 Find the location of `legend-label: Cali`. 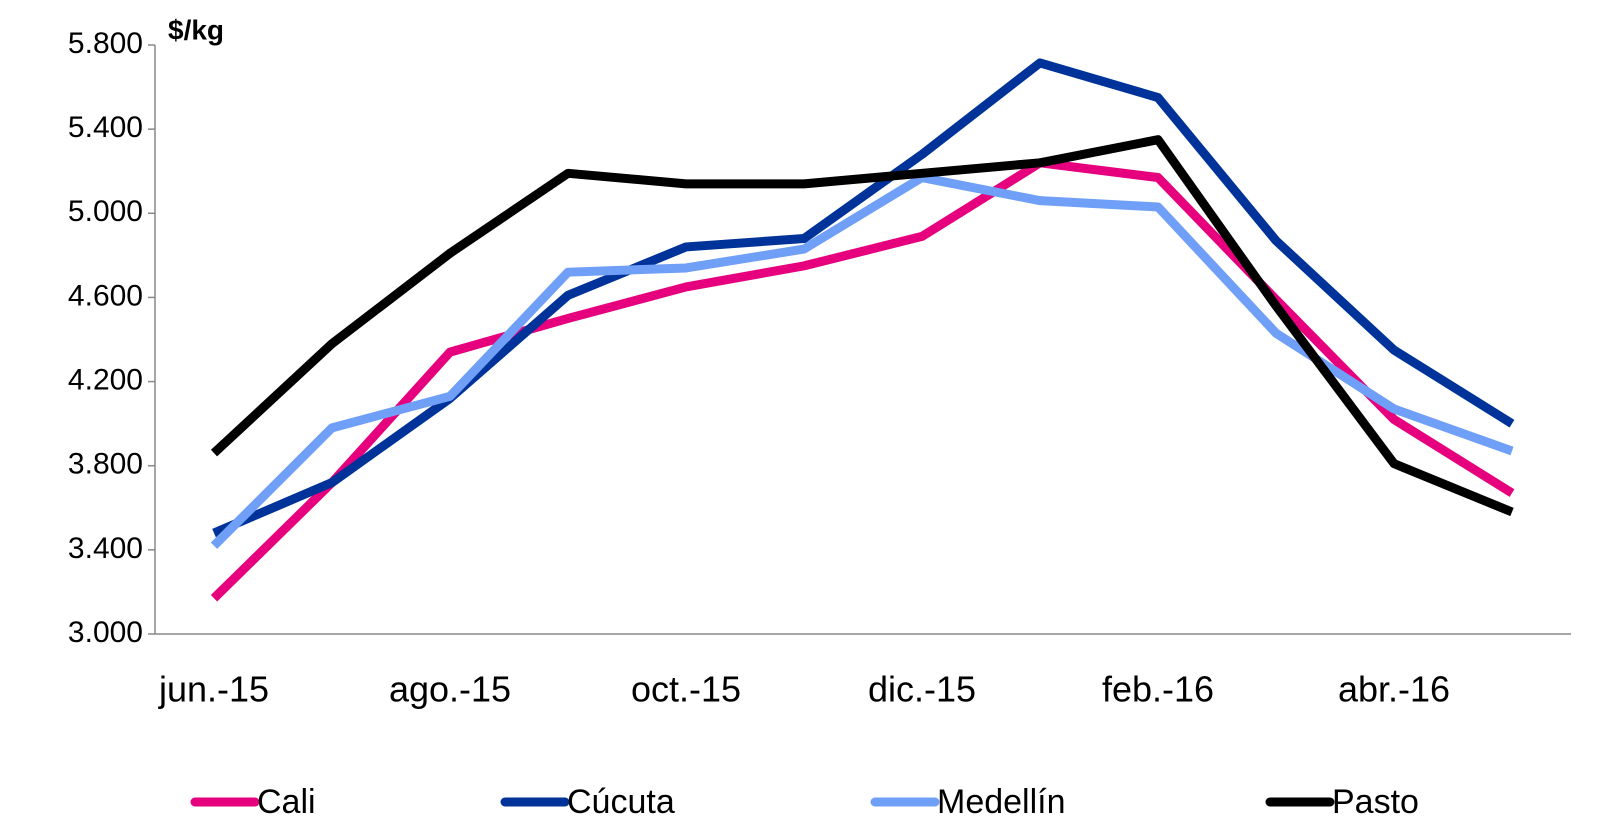

legend-label: Cali is located at coordinates (286, 802).